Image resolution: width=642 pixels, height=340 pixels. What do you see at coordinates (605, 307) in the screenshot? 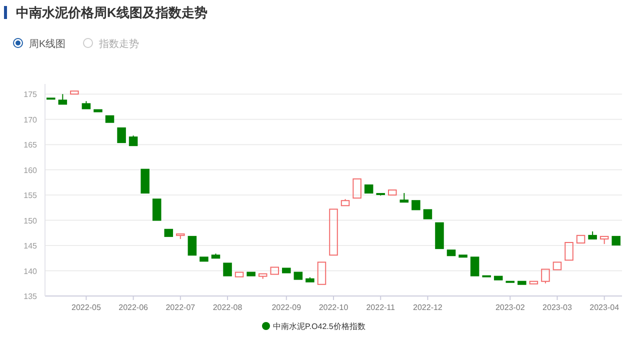
I see `x-tick-label: 2023-04` at bounding box center [605, 307].